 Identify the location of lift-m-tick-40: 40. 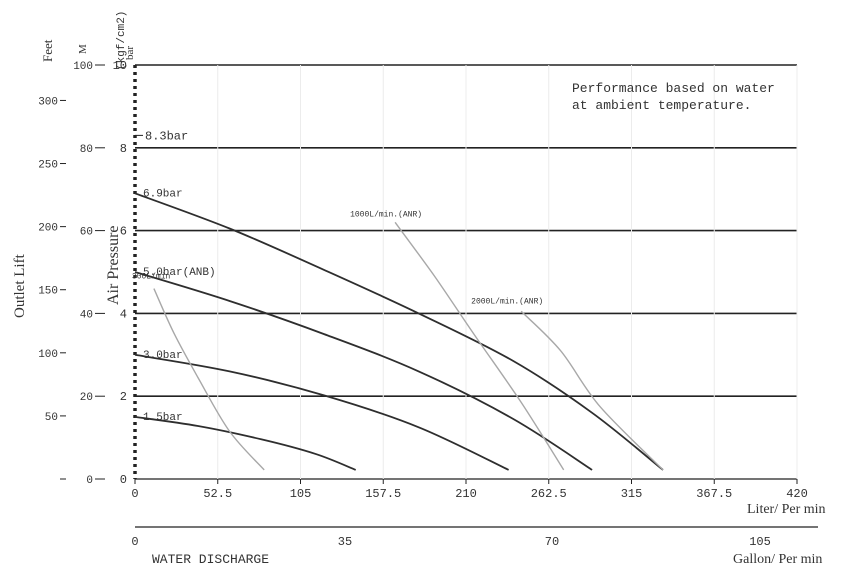
(86, 315).